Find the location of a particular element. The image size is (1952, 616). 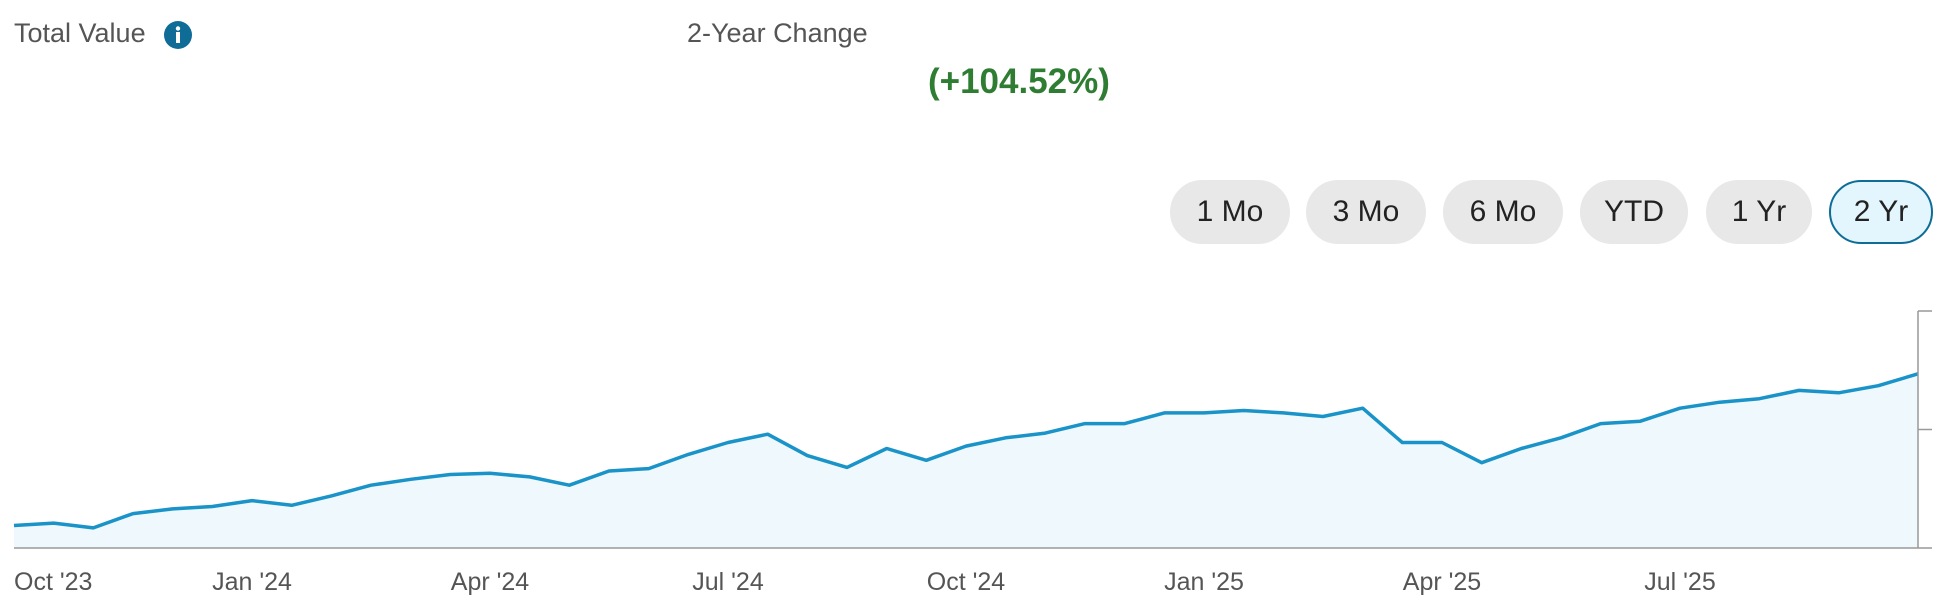

total-value-label: Total Value is located at coordinates (80, 33).